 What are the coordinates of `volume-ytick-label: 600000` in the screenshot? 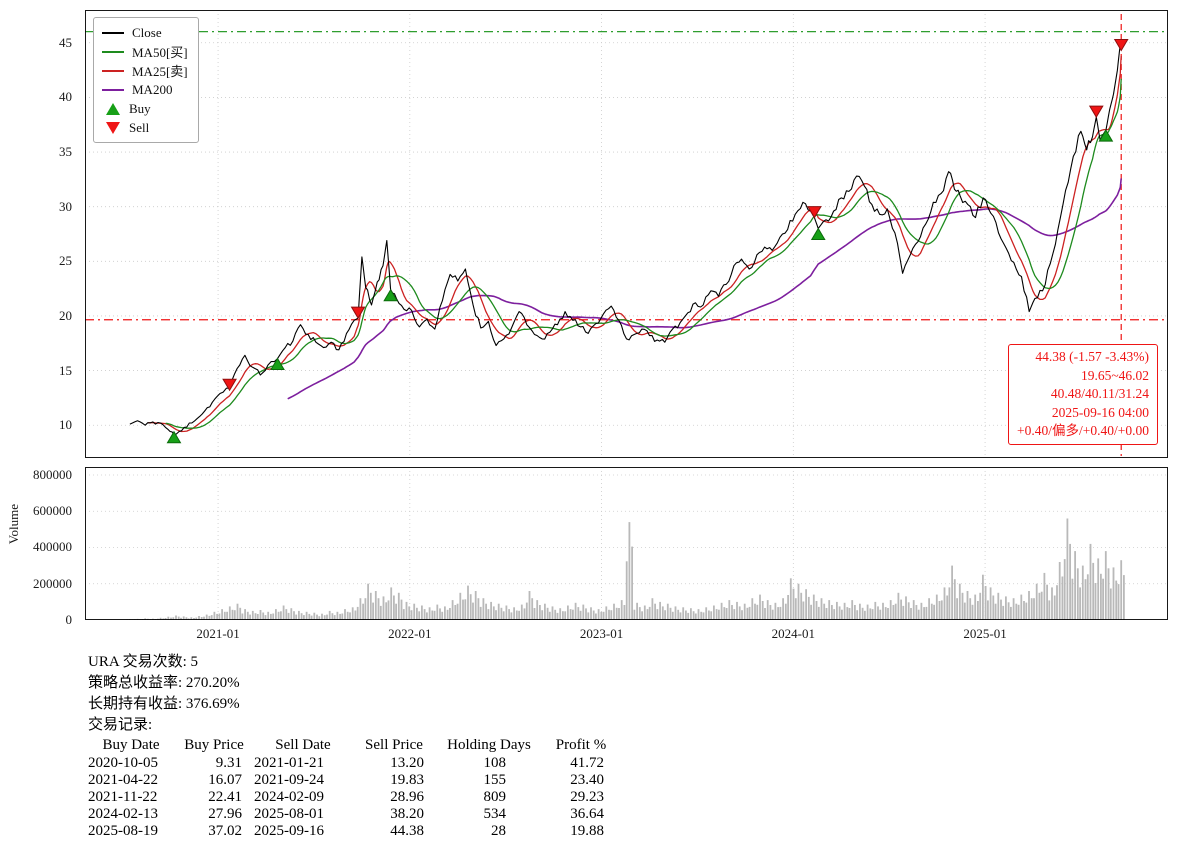 It's located at (52, 511).